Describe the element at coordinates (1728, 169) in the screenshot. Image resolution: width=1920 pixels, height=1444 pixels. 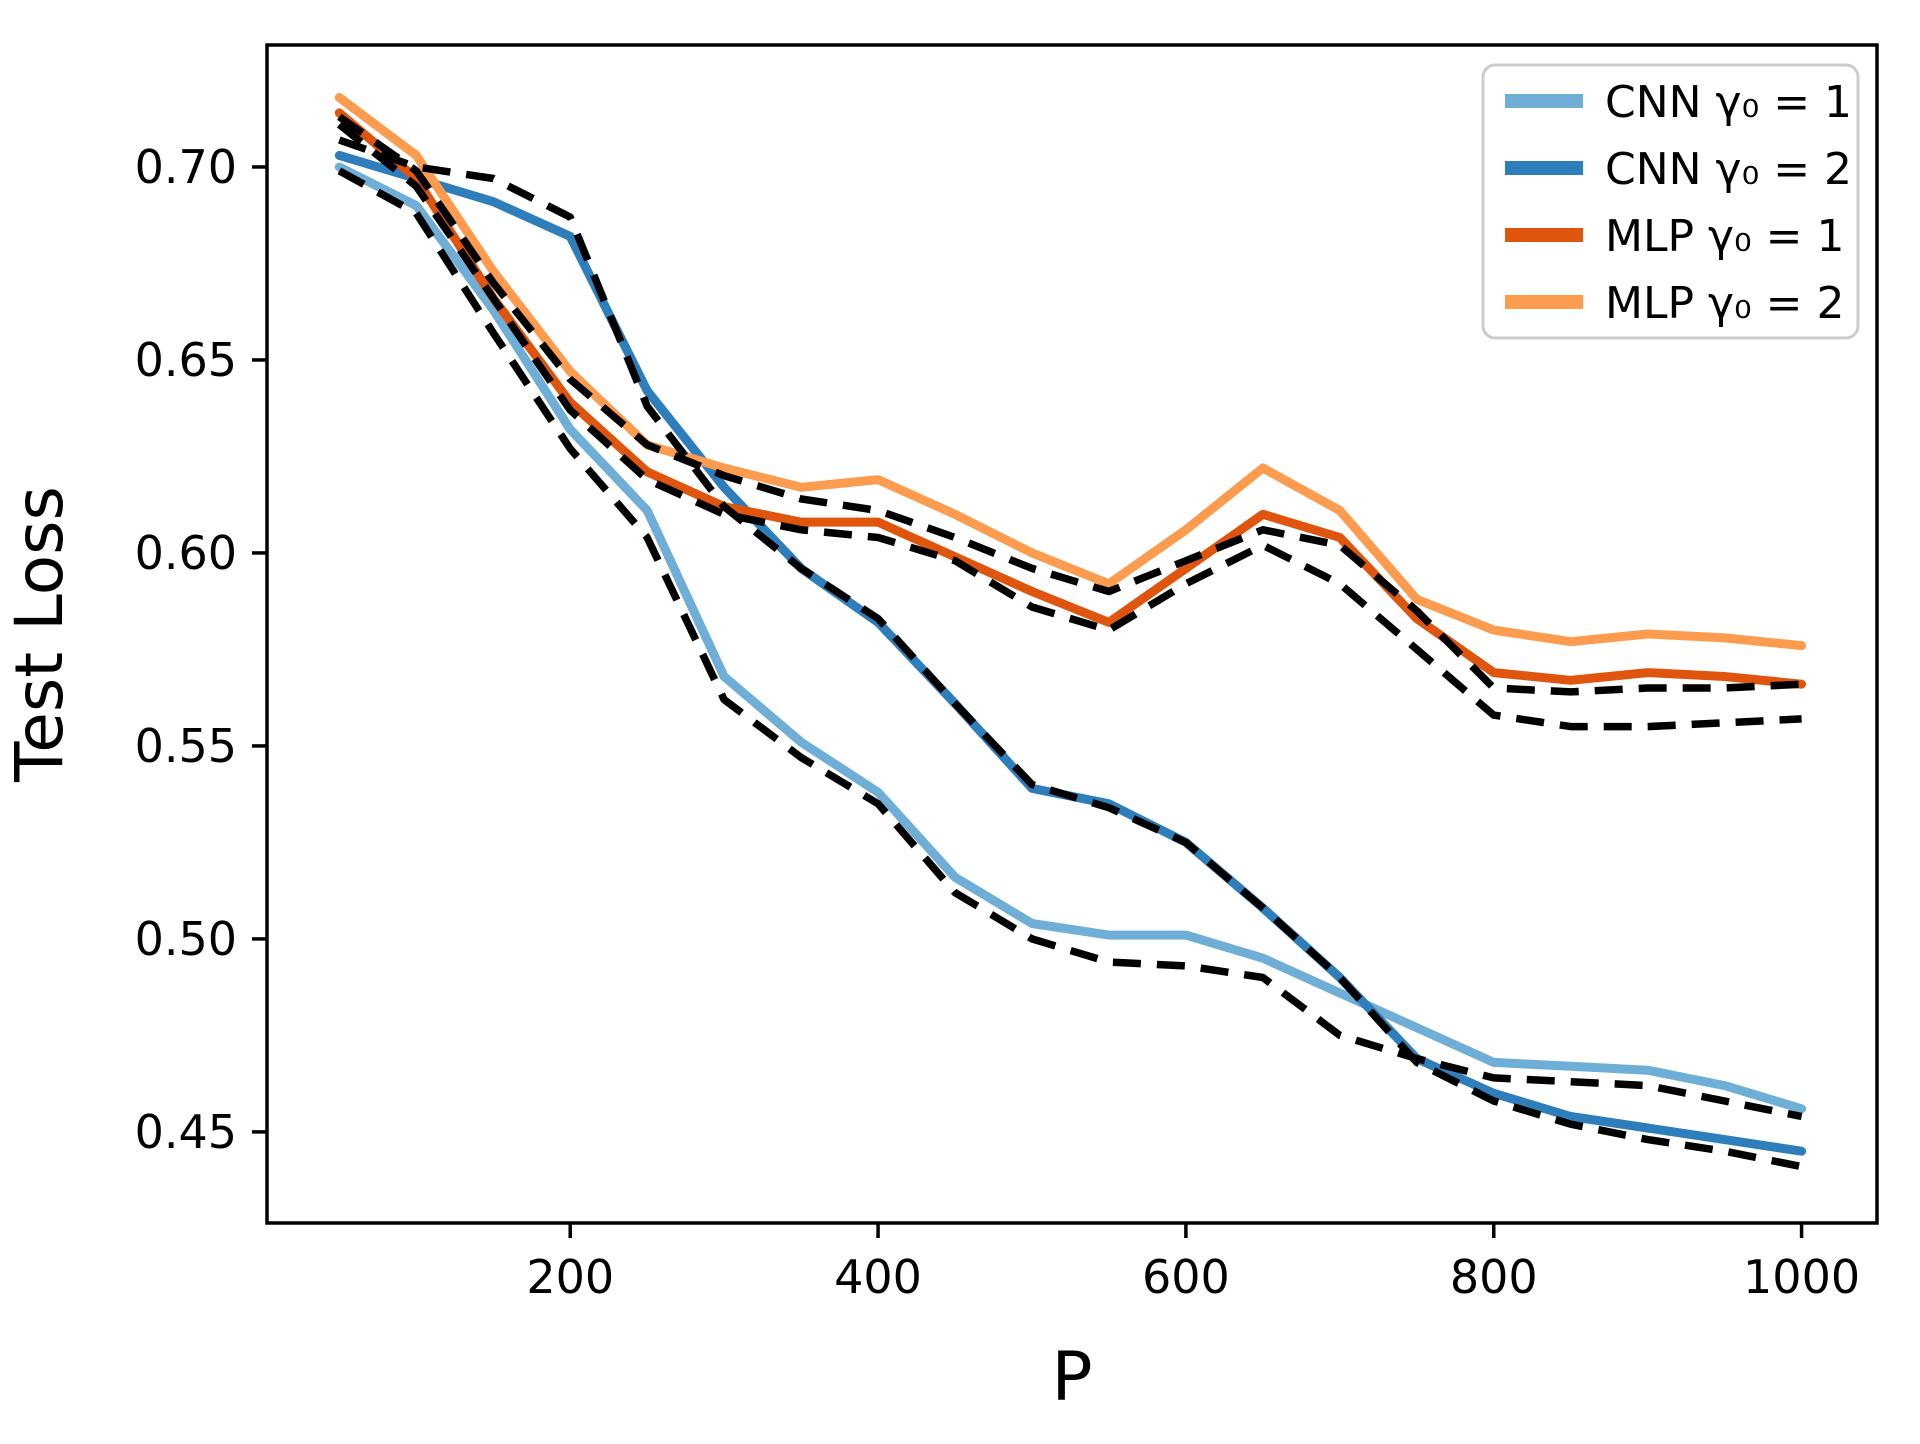
I see `legend-label: CNN γ₀ = 2` at that location.